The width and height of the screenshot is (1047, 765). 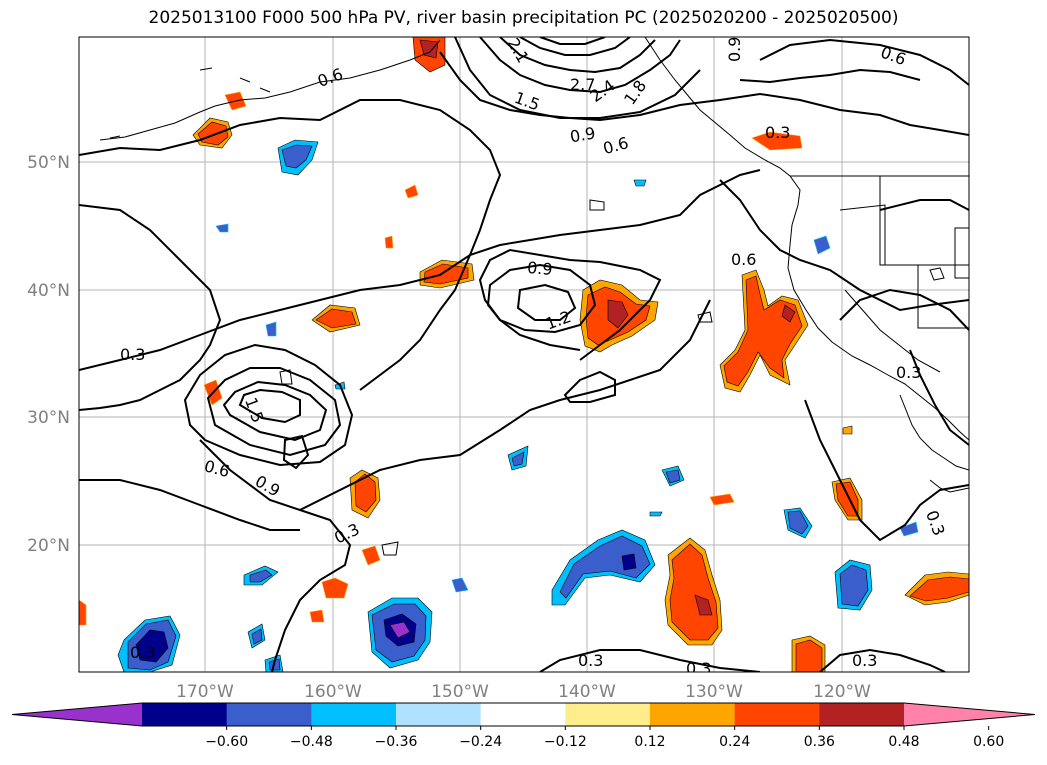 I want to click on colorbar-tick-label: 0.60, so click(x=988, y=742).